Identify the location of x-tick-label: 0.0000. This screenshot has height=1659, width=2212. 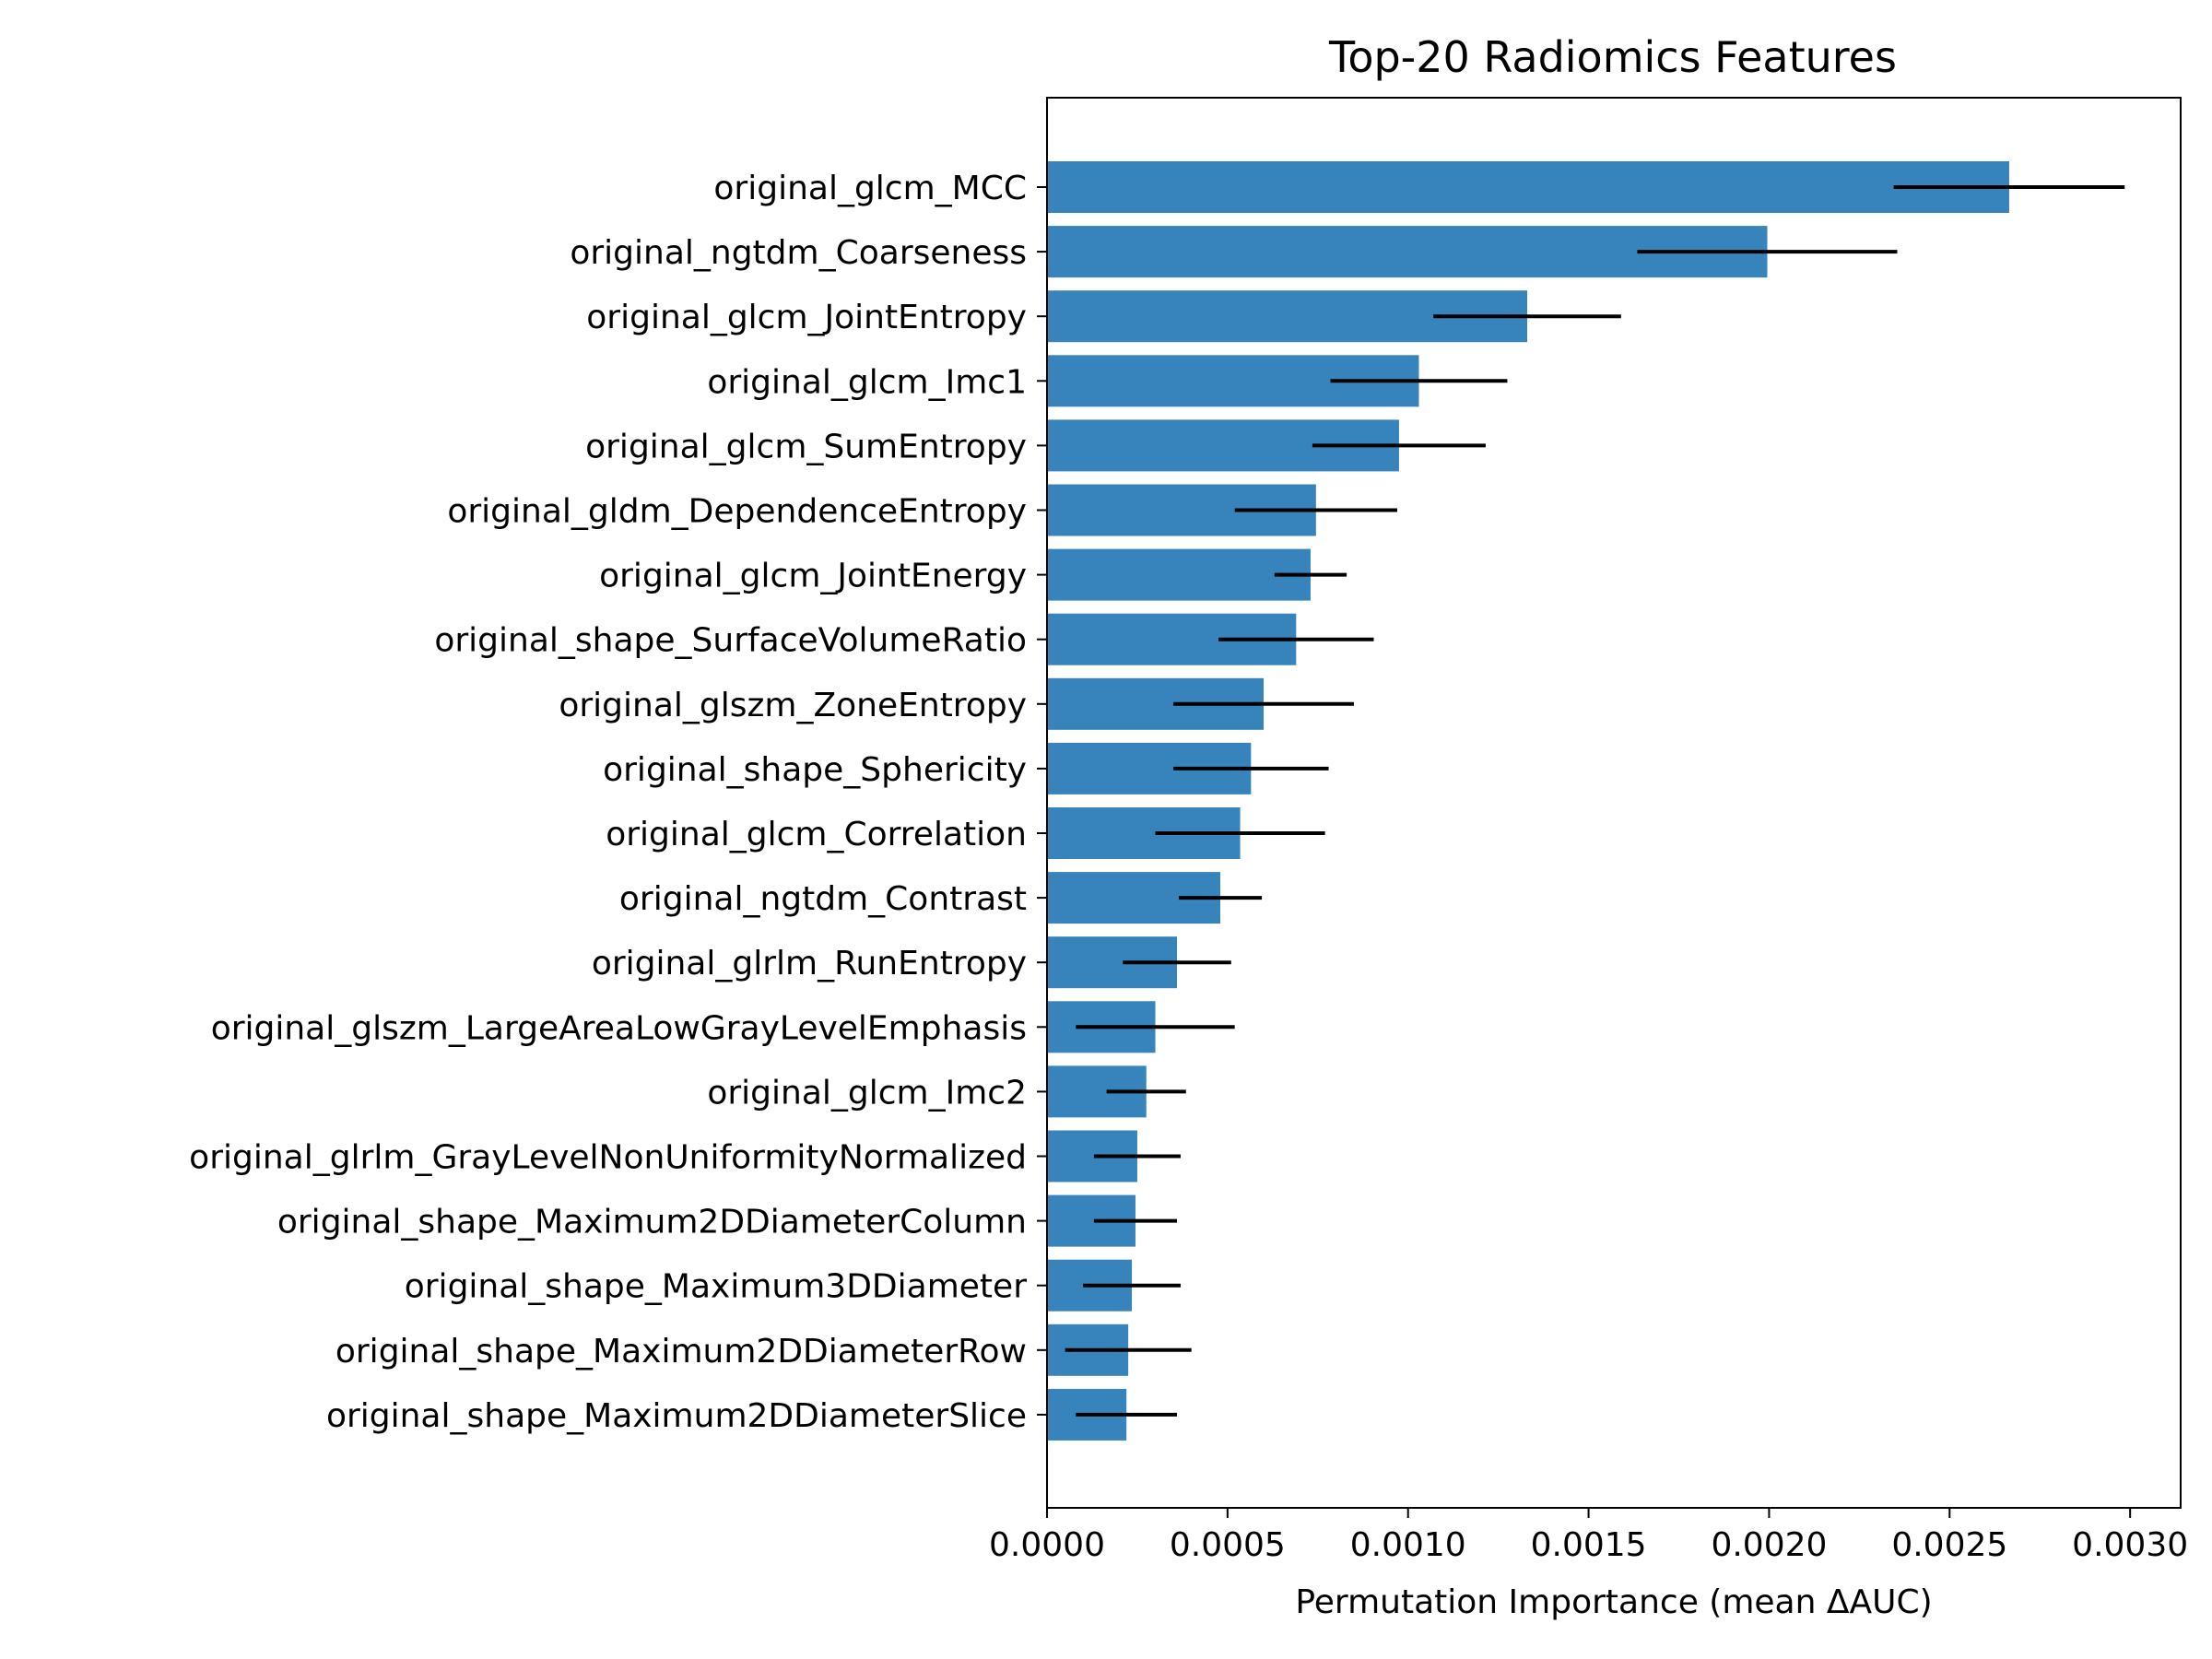
(1047, 1545).